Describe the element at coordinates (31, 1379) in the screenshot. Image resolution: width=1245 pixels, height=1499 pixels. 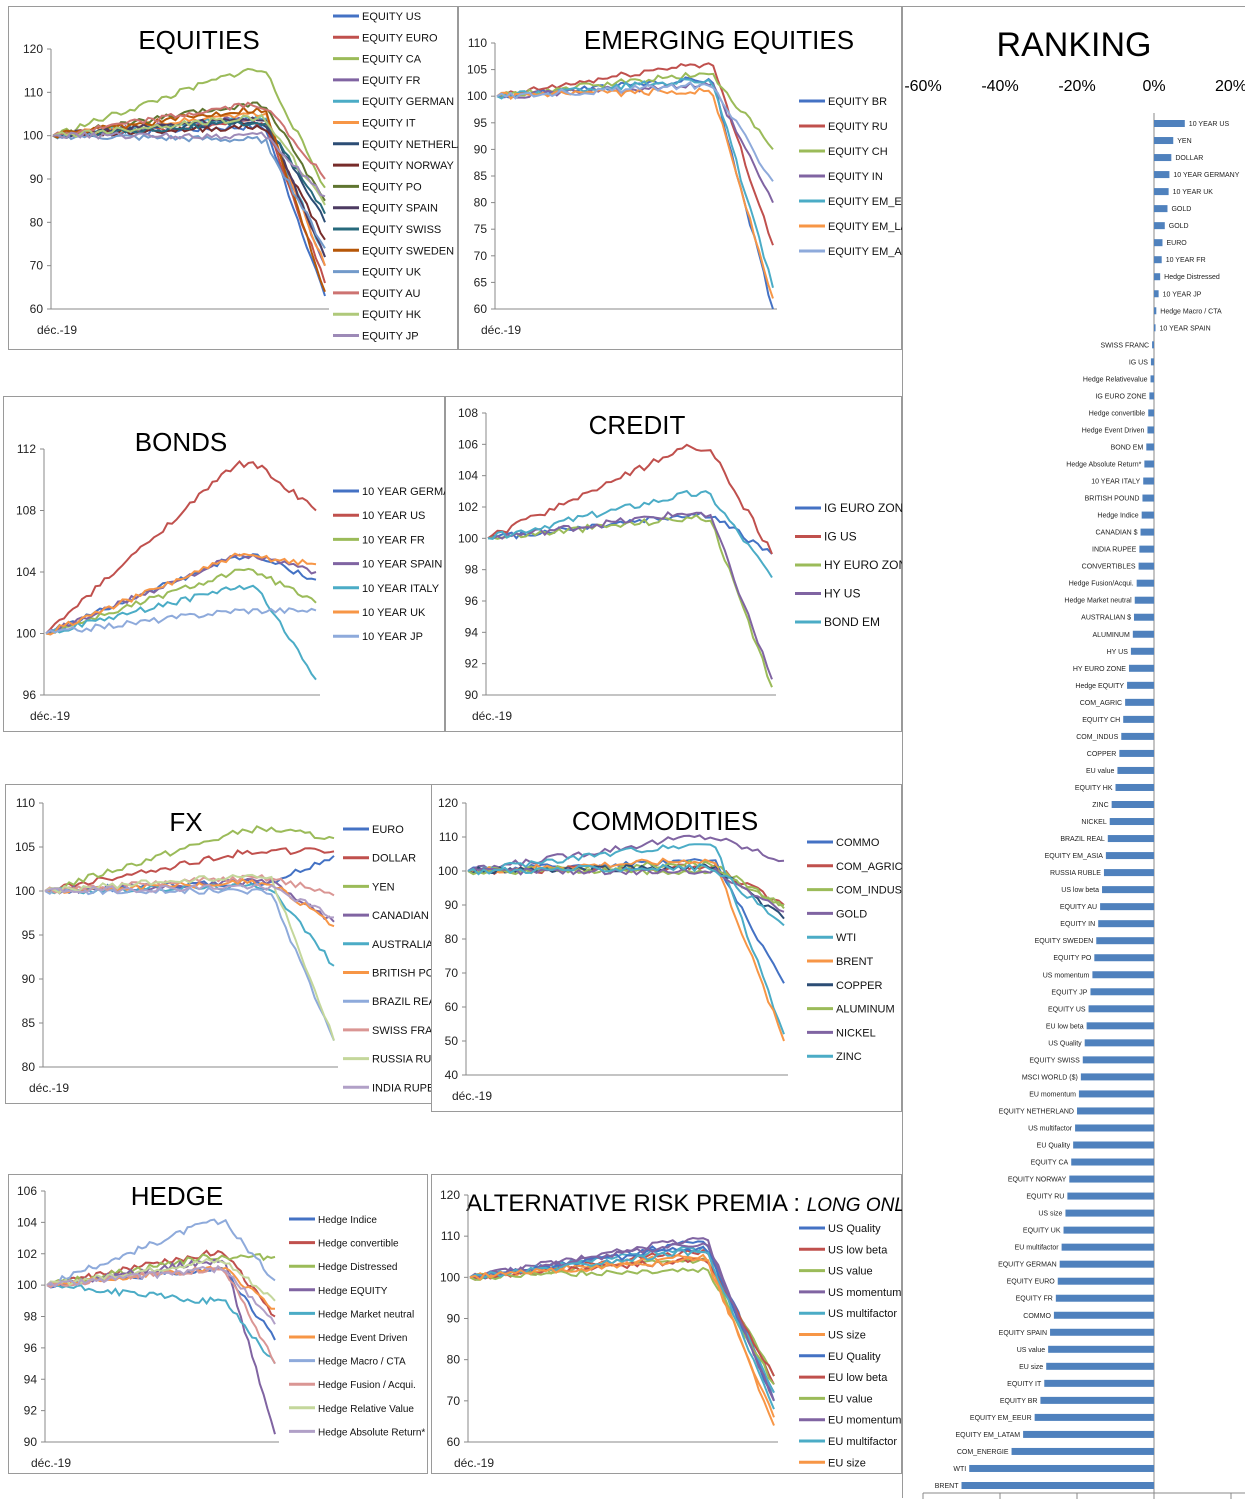
I see `y-tick-label: 94` at that location.